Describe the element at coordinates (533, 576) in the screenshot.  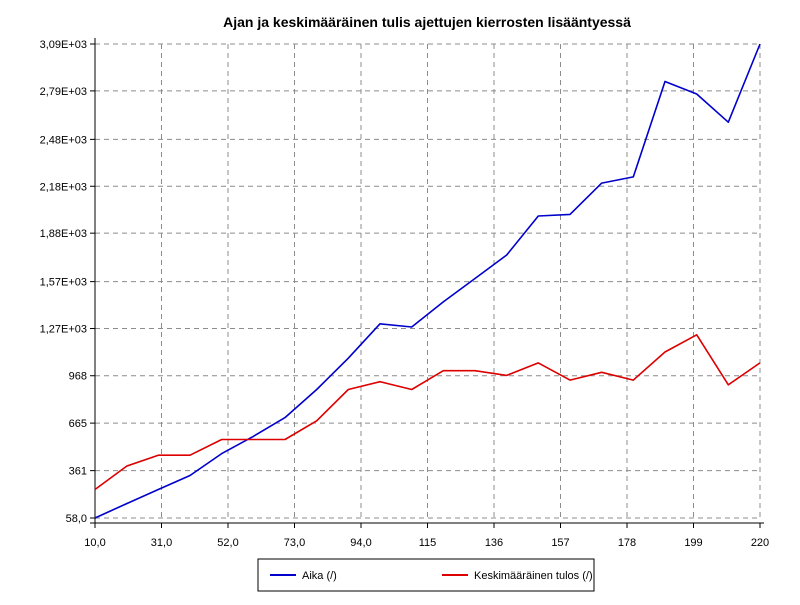
I see `legend-label-2: Keskimääräinen tulos (/)` at that location.